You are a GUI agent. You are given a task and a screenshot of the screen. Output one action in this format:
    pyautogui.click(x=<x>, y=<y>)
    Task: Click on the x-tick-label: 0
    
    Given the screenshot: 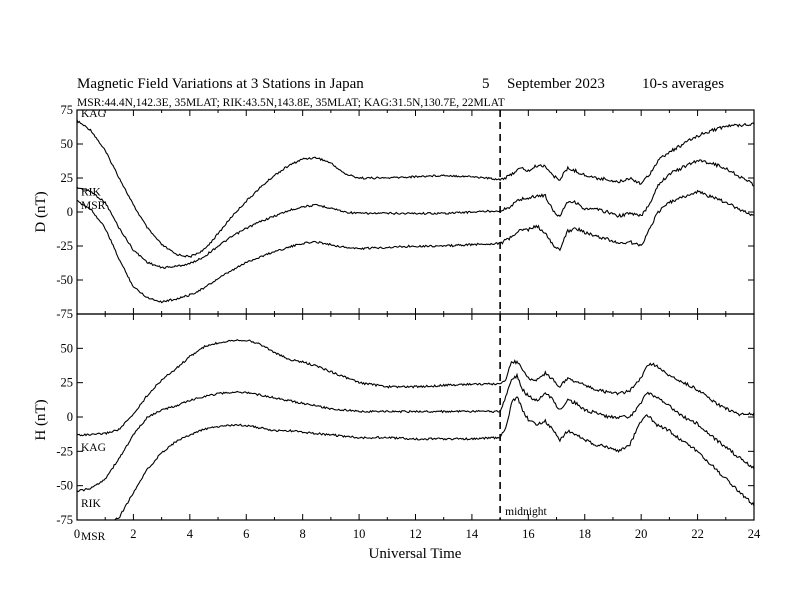 What is the action you would take?
    pyautogui.click(x=77, y=534)
    